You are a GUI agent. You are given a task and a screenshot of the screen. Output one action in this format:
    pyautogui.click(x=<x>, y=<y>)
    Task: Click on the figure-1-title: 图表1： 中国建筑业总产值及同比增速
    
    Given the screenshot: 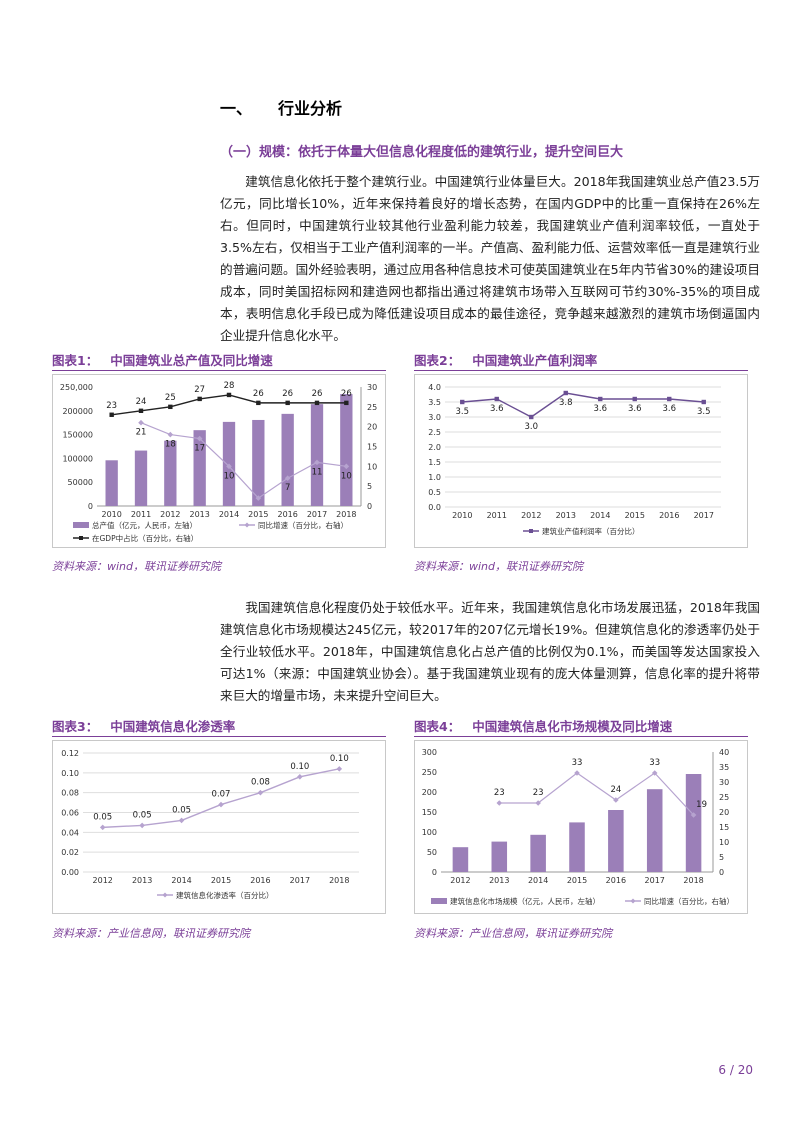 What is the action you would take?
    pyautogui.click(x=162, y=359)
    